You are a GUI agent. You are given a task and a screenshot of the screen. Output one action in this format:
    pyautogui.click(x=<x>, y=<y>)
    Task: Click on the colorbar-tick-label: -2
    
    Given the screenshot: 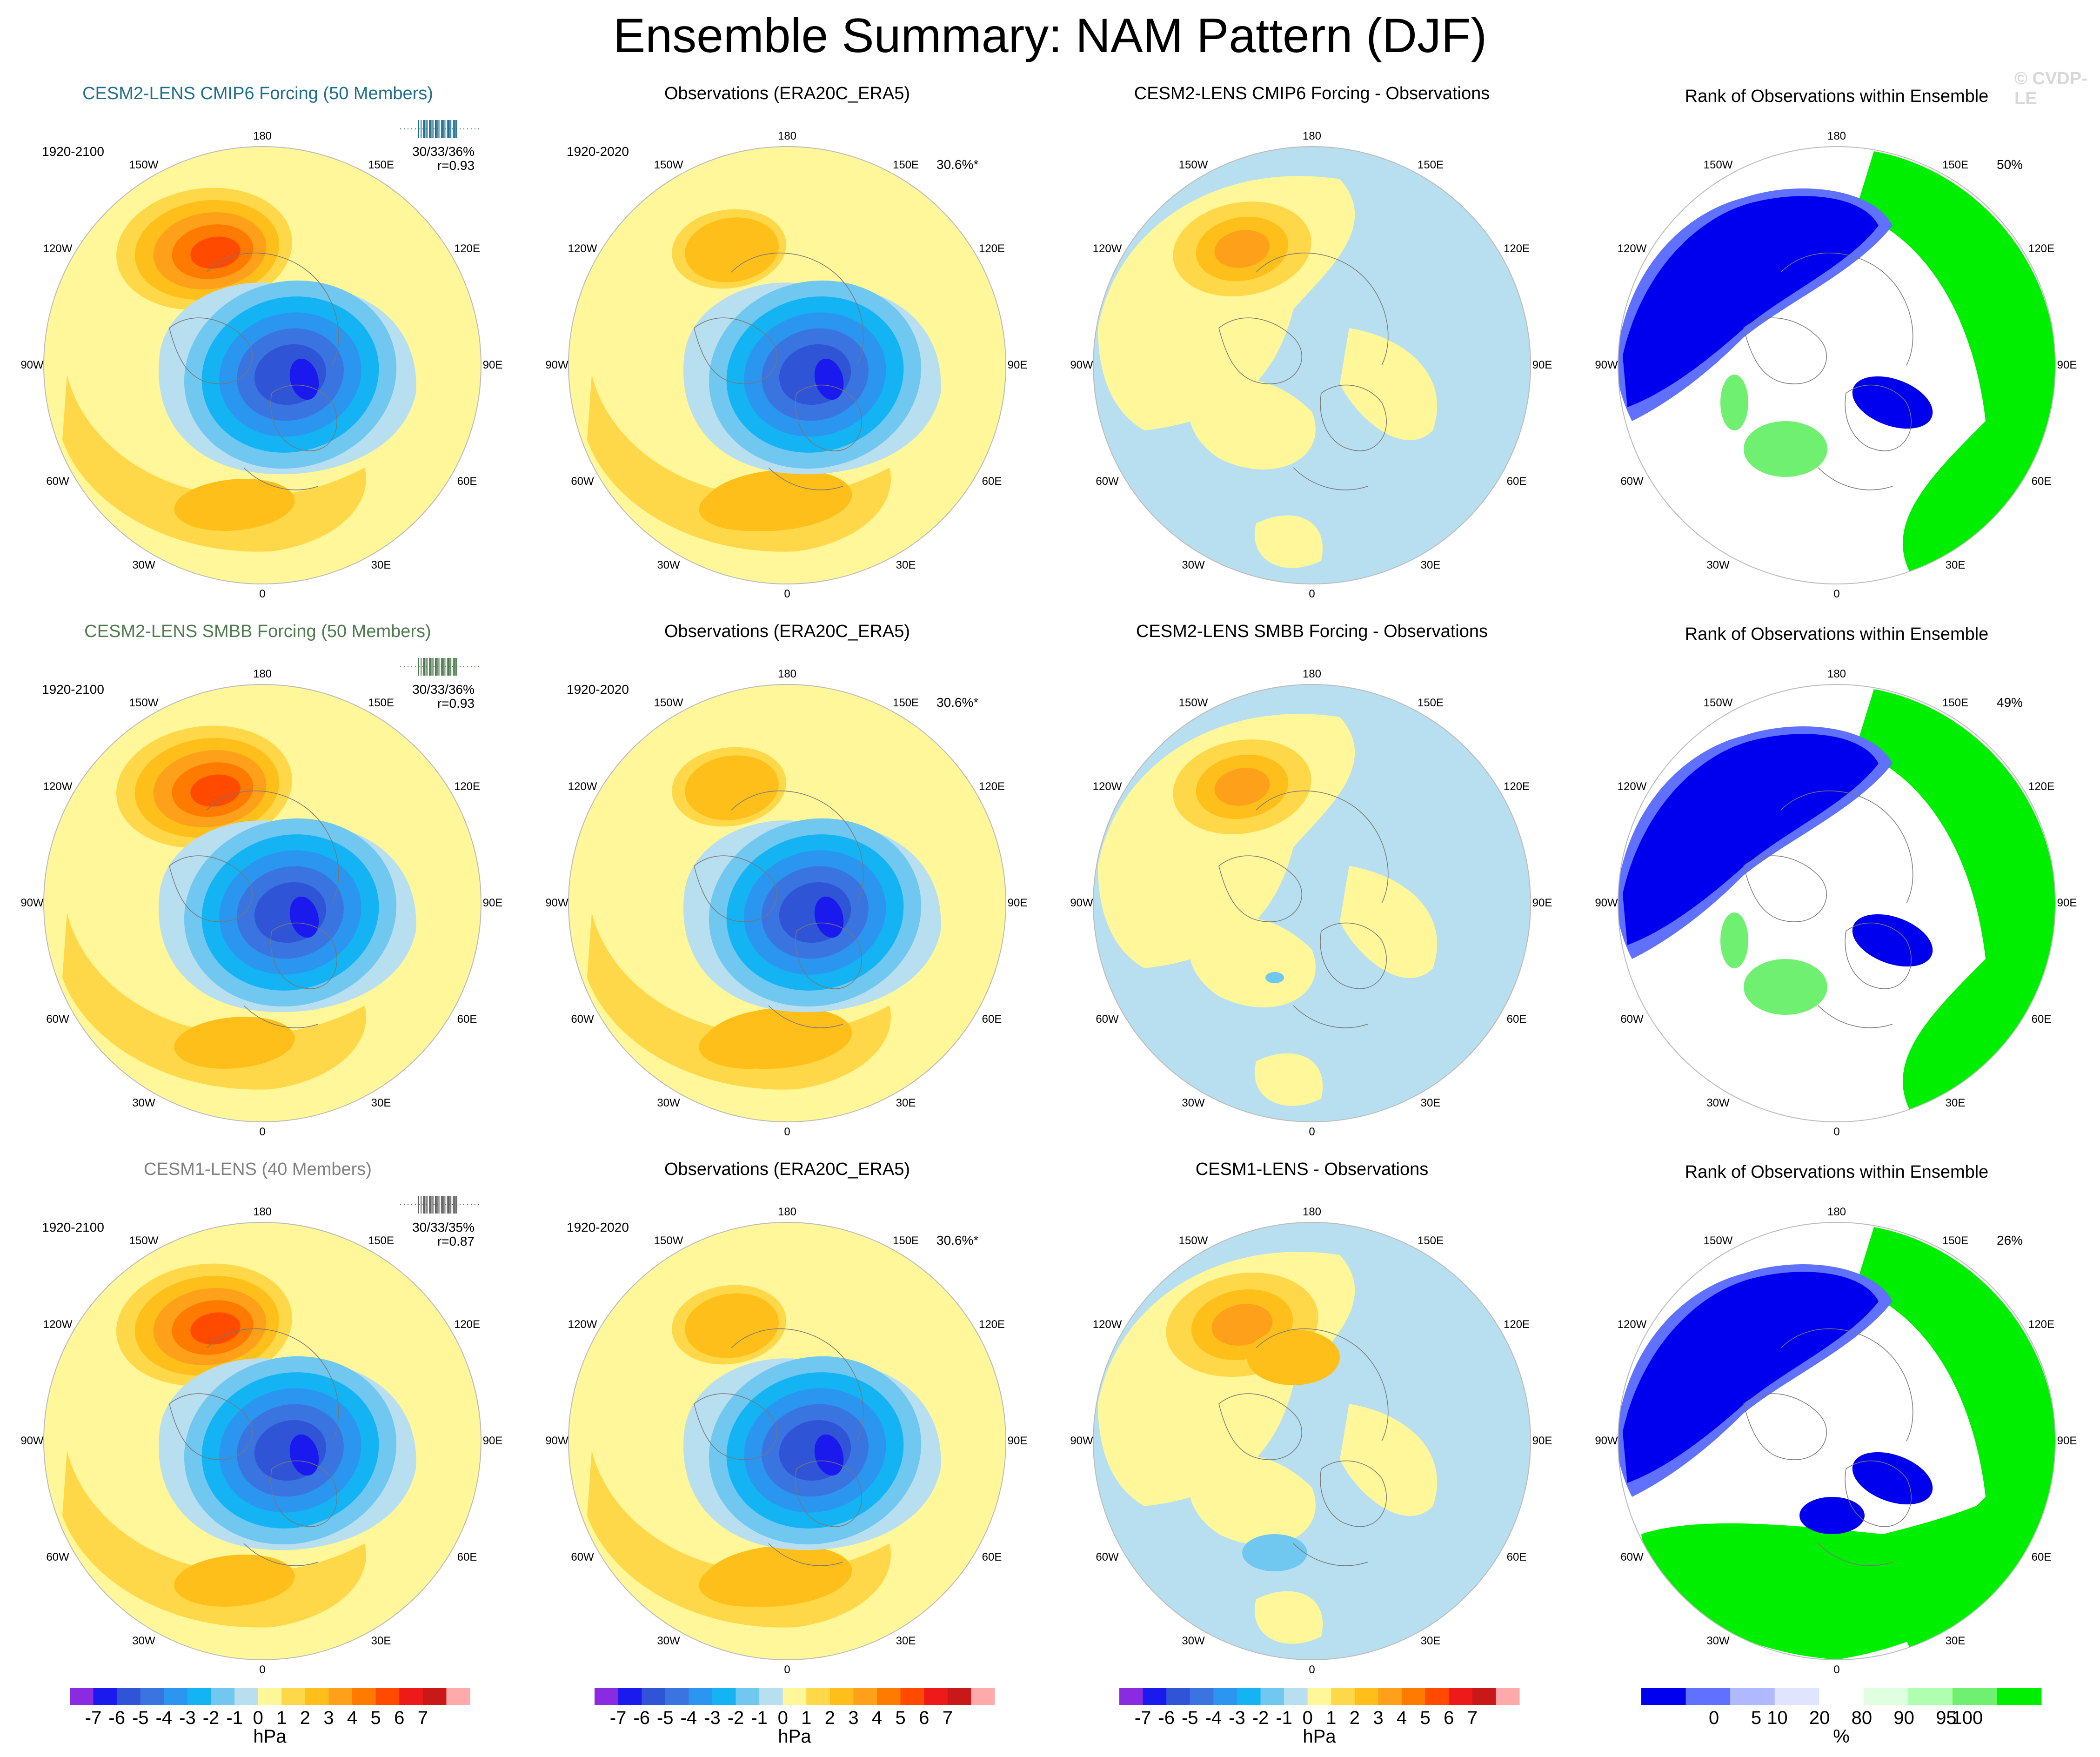 What is the action you would take?
    pyautogui.click(x=1260, y=1718)
    